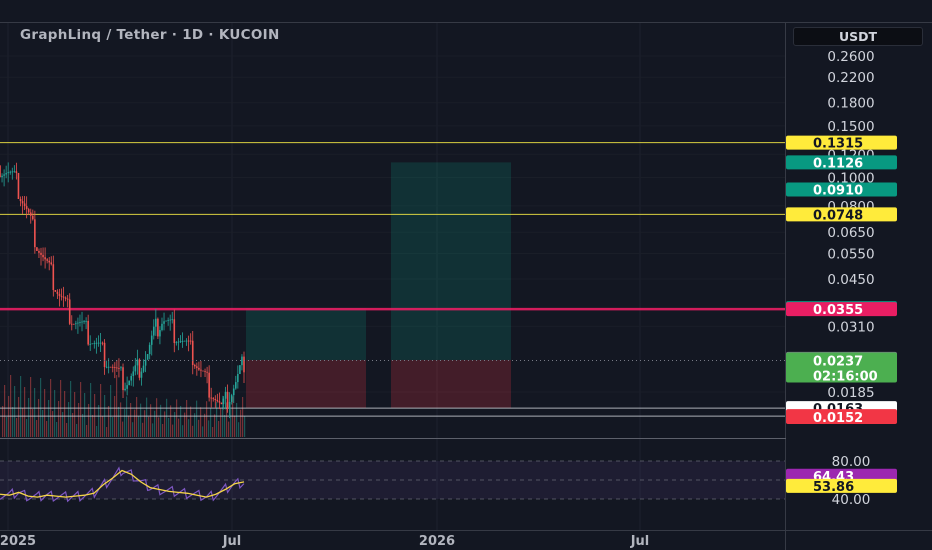  What do you see at coordinates (451, 384) in the screenshot?
I see `long-position-stop-zone` at bounding box center [451, 384].